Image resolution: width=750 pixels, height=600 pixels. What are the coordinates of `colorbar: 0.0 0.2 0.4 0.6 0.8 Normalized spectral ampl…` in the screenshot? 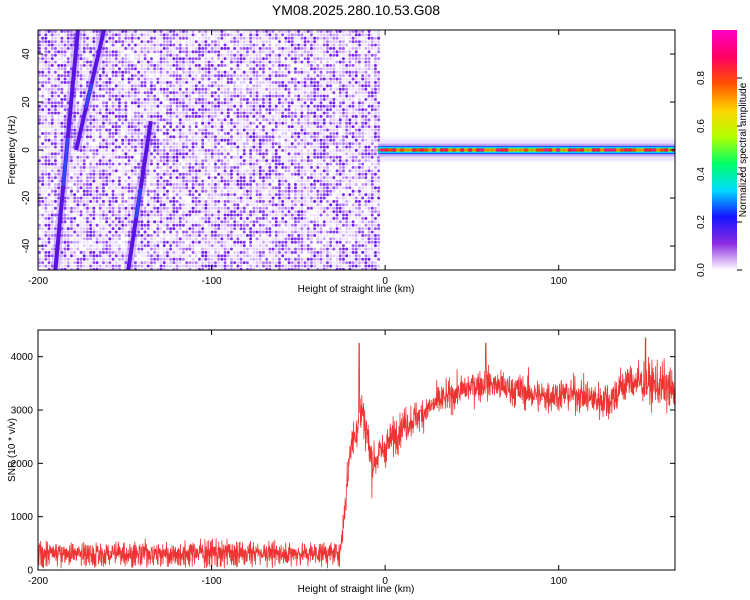 It's located at (722, 153).